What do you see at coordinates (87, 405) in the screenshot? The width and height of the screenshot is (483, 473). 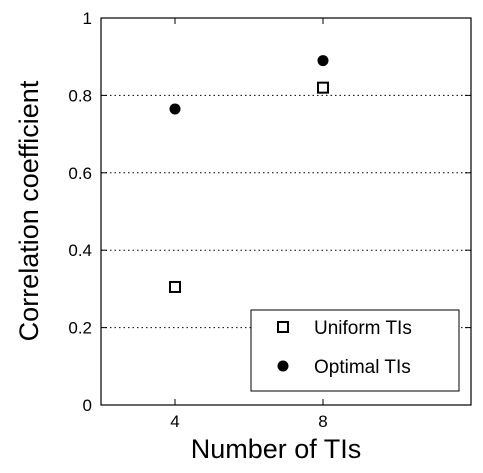 I see `y-tick-label: 0` at bounding box center [87, 405].